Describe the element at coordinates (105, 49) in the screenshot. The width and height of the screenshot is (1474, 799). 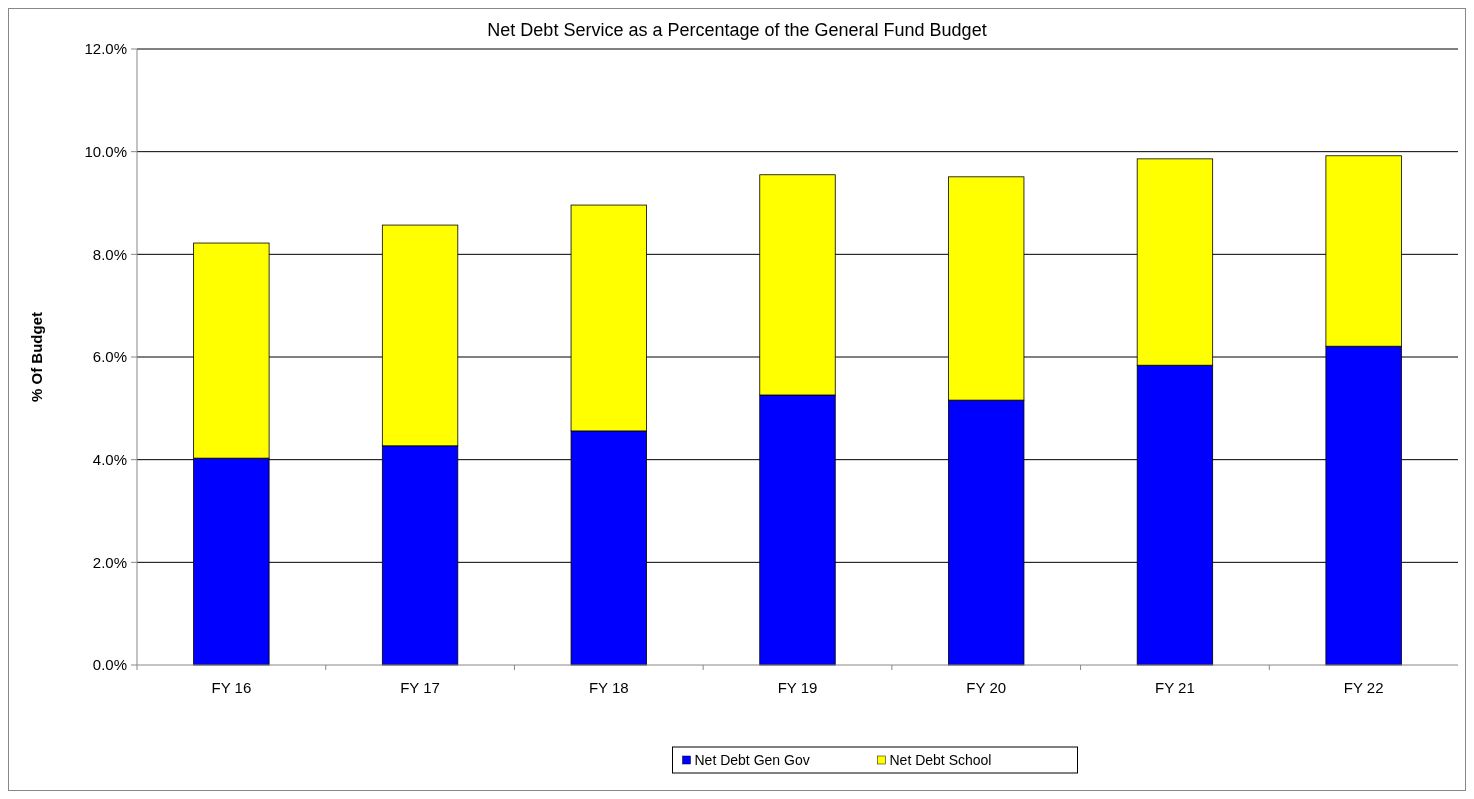
I see `y-tick-label: 12.0%` at that location.